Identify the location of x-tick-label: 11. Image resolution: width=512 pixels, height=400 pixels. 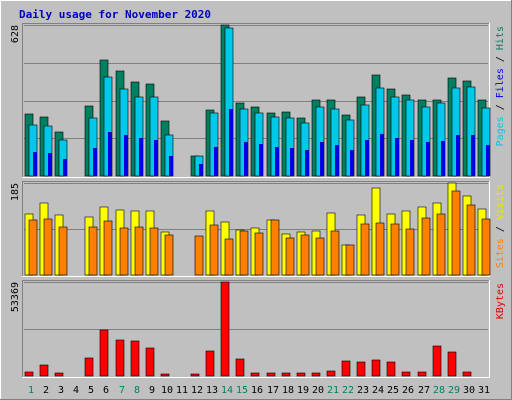
(182, 390).